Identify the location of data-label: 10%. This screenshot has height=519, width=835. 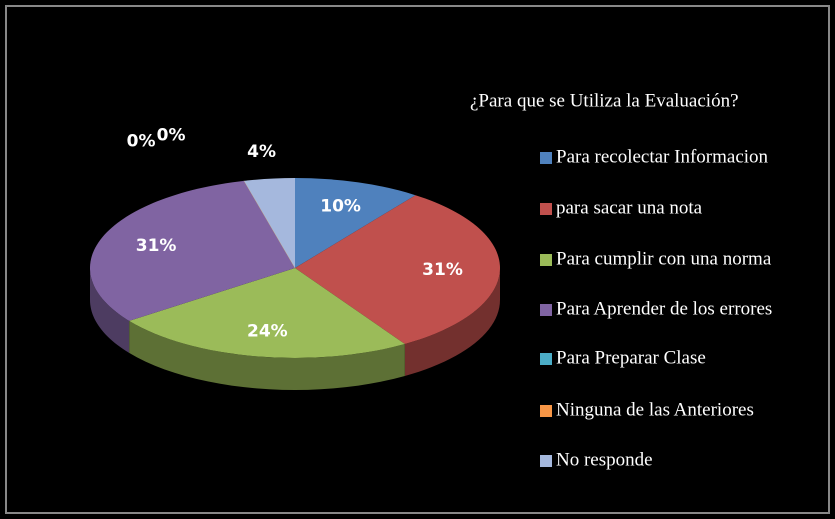
(340, 206).